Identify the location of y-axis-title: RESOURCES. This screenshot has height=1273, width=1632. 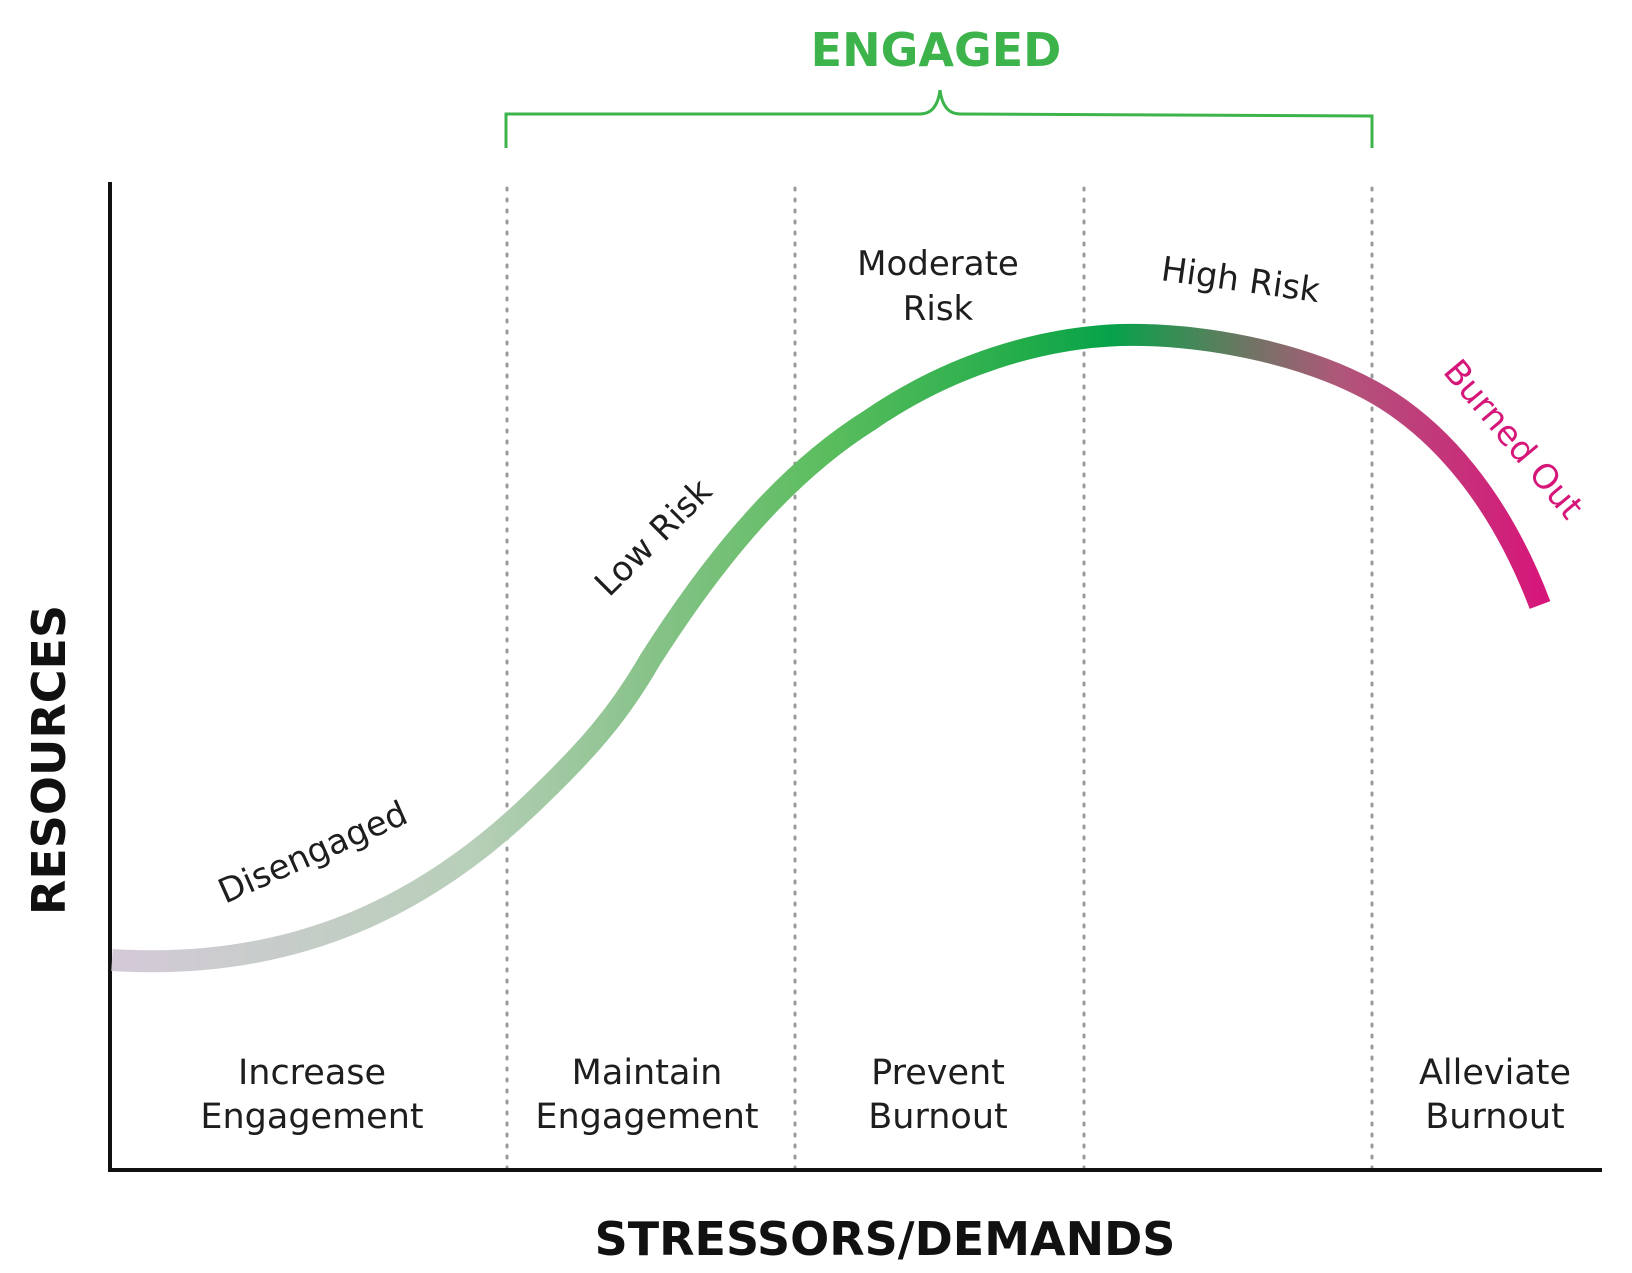
(49, 760).